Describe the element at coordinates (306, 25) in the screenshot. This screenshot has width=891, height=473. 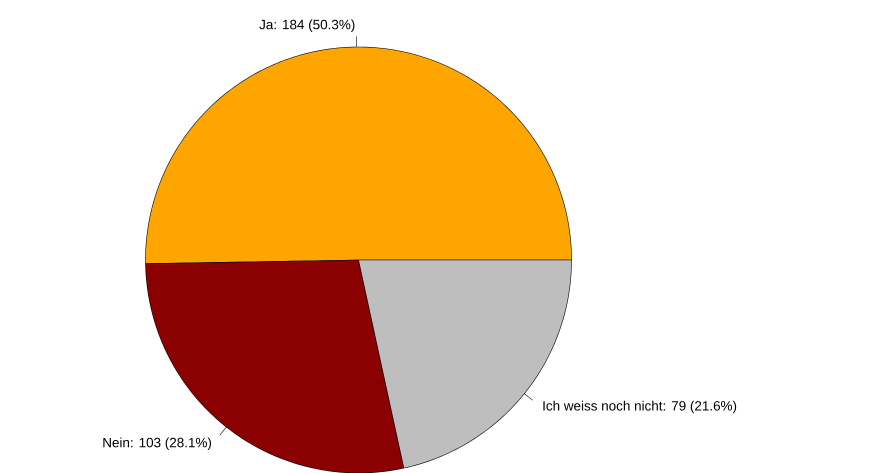
I see `slice-label: Ja: 184 (50.3%)` at that location.